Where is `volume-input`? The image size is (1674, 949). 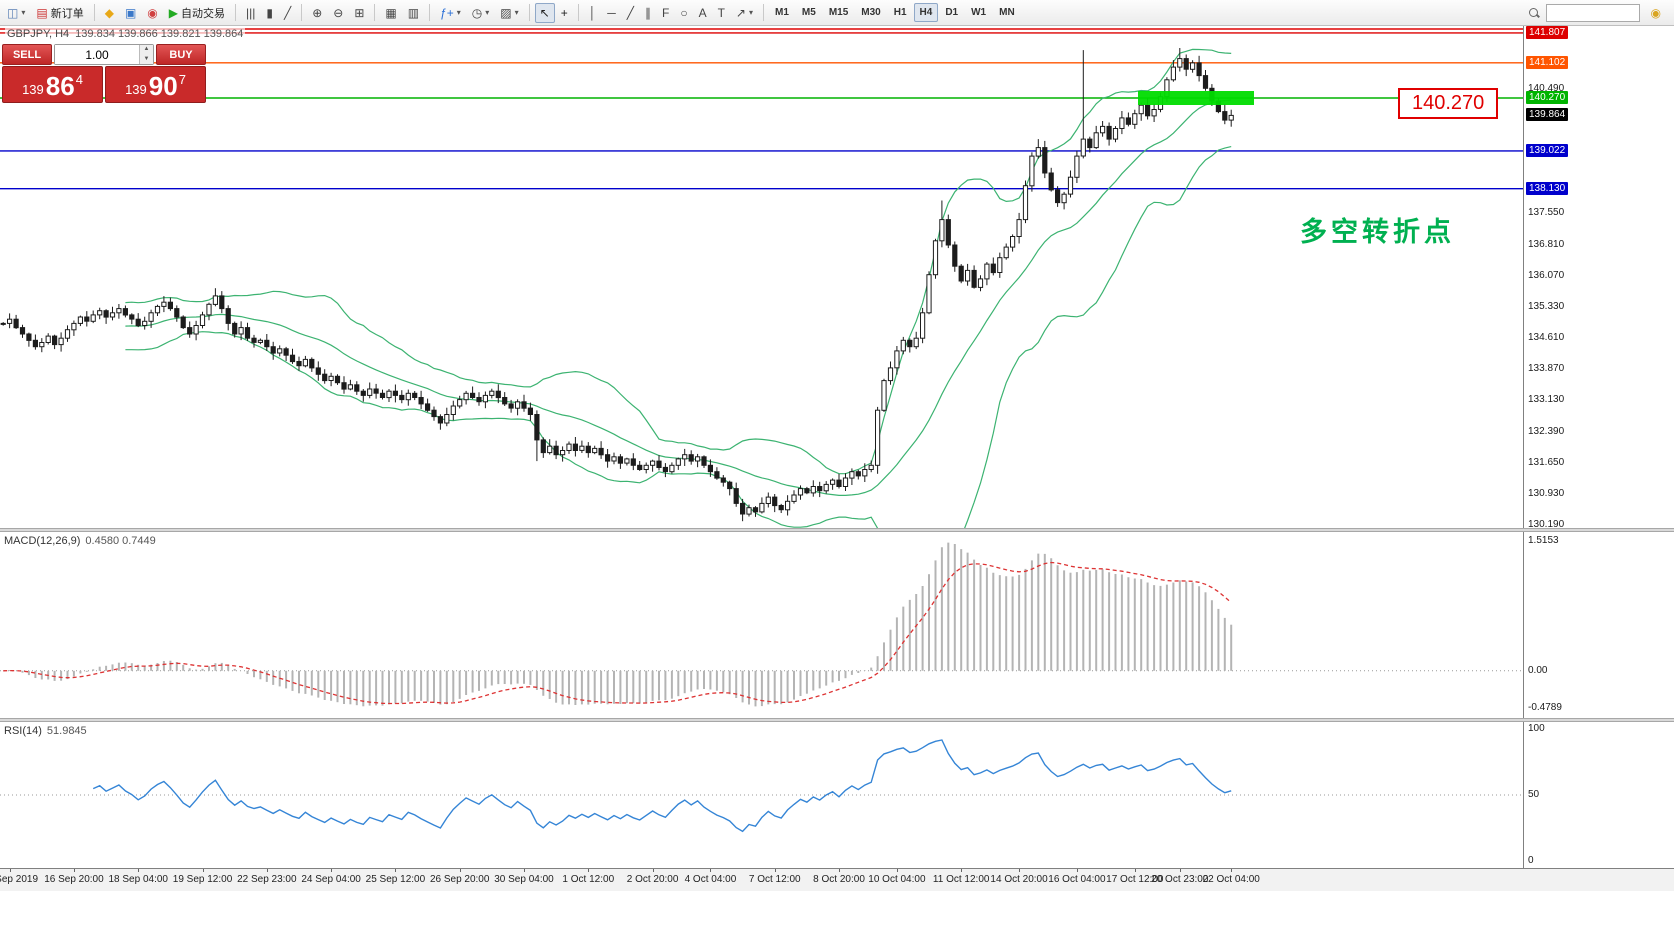
volume-input is located at coordinates (97, 54).